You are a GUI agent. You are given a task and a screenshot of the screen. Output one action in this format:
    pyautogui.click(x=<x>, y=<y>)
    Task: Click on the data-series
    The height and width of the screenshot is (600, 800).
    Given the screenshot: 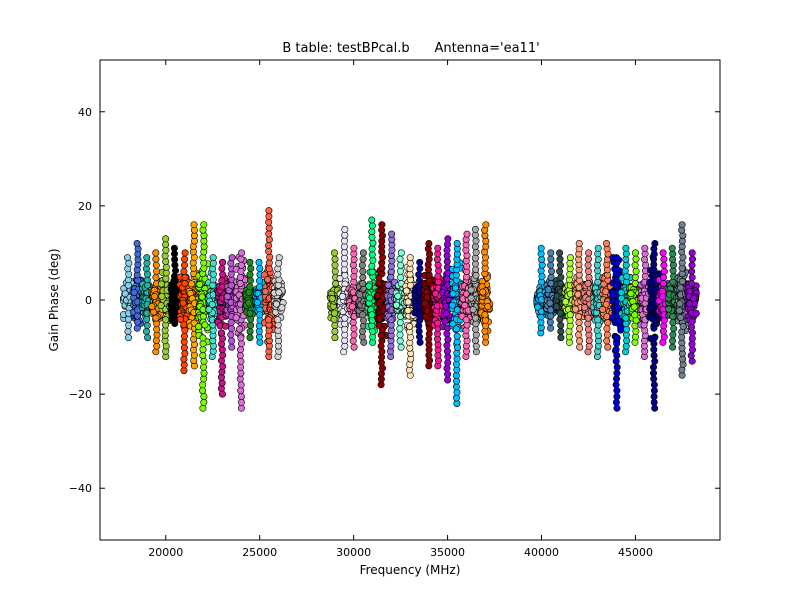 What is the action you would take?
    pyautogui.click(x=156, y=302)
    